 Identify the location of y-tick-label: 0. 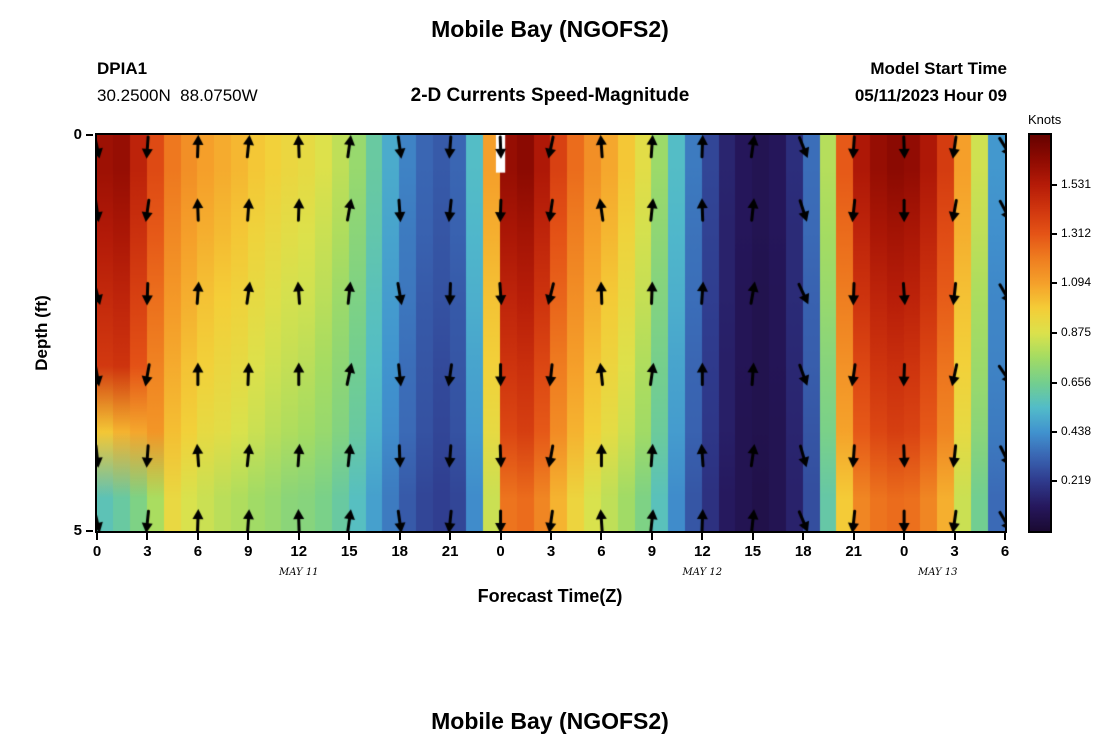
(77, 134).